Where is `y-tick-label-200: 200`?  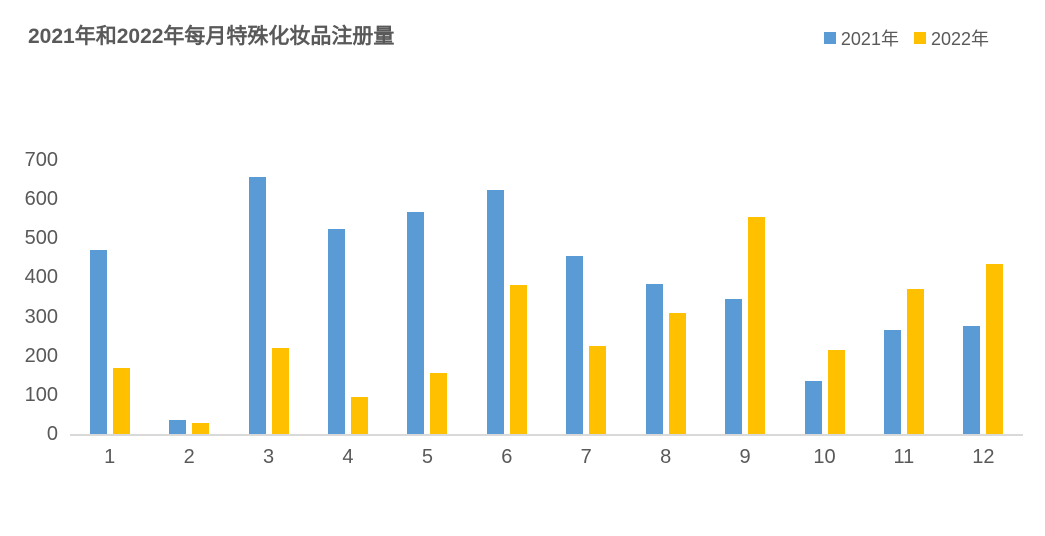 y-tick-label-200: 200 is located at coordinates (41, 355).